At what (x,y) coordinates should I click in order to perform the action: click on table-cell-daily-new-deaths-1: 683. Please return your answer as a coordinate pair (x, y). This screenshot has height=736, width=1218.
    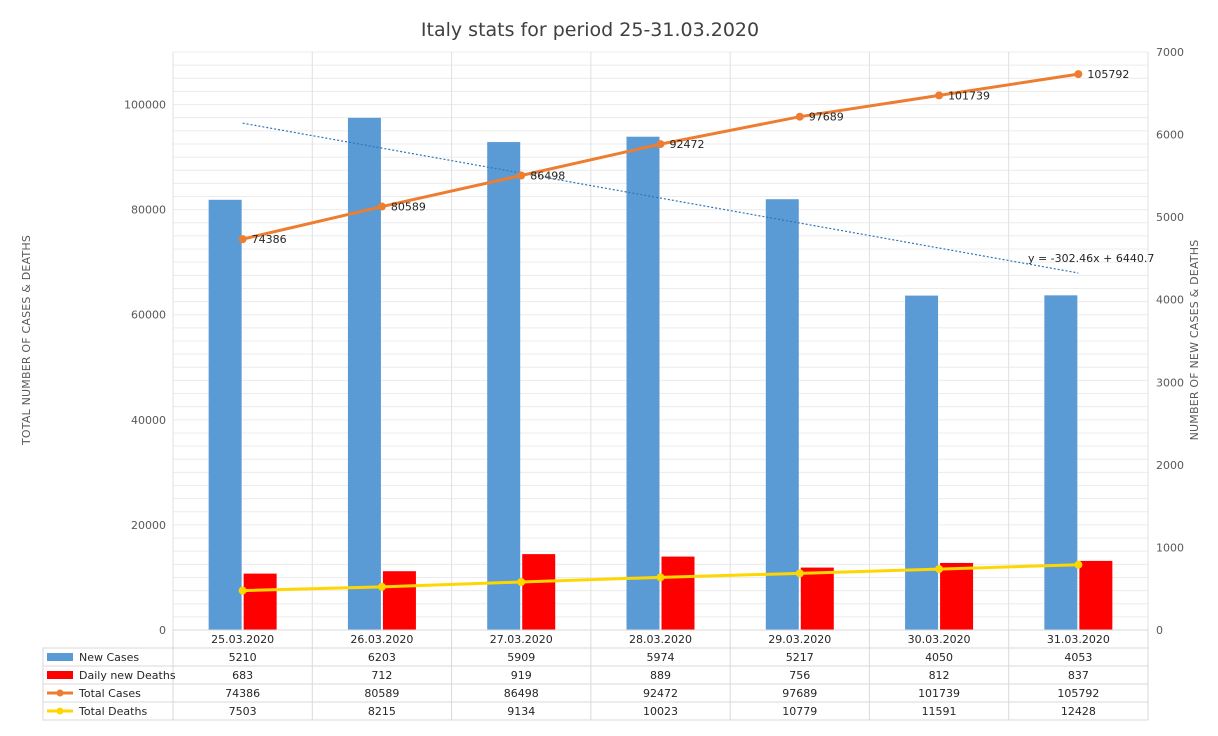
    Looking at the image, I should click on (242, 675).